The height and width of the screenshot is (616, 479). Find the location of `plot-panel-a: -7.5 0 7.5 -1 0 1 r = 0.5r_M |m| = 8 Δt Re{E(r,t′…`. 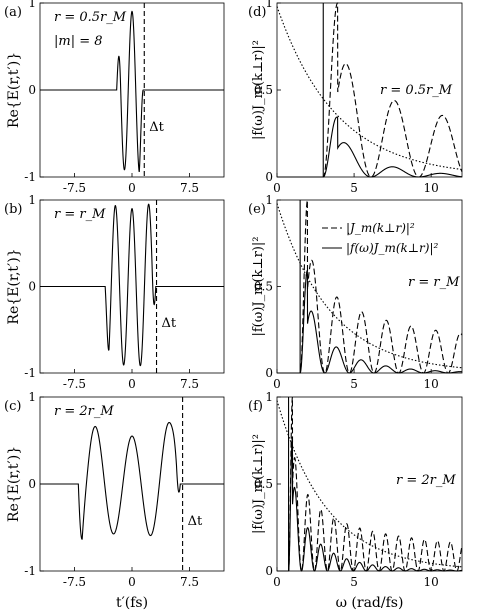

plot-panel-a: -7.5 0 7.5 -1 0 1 r = 0.5r_M |m| = 8 Δt Re{E(r,t′… is located at coordinates (115, 97).